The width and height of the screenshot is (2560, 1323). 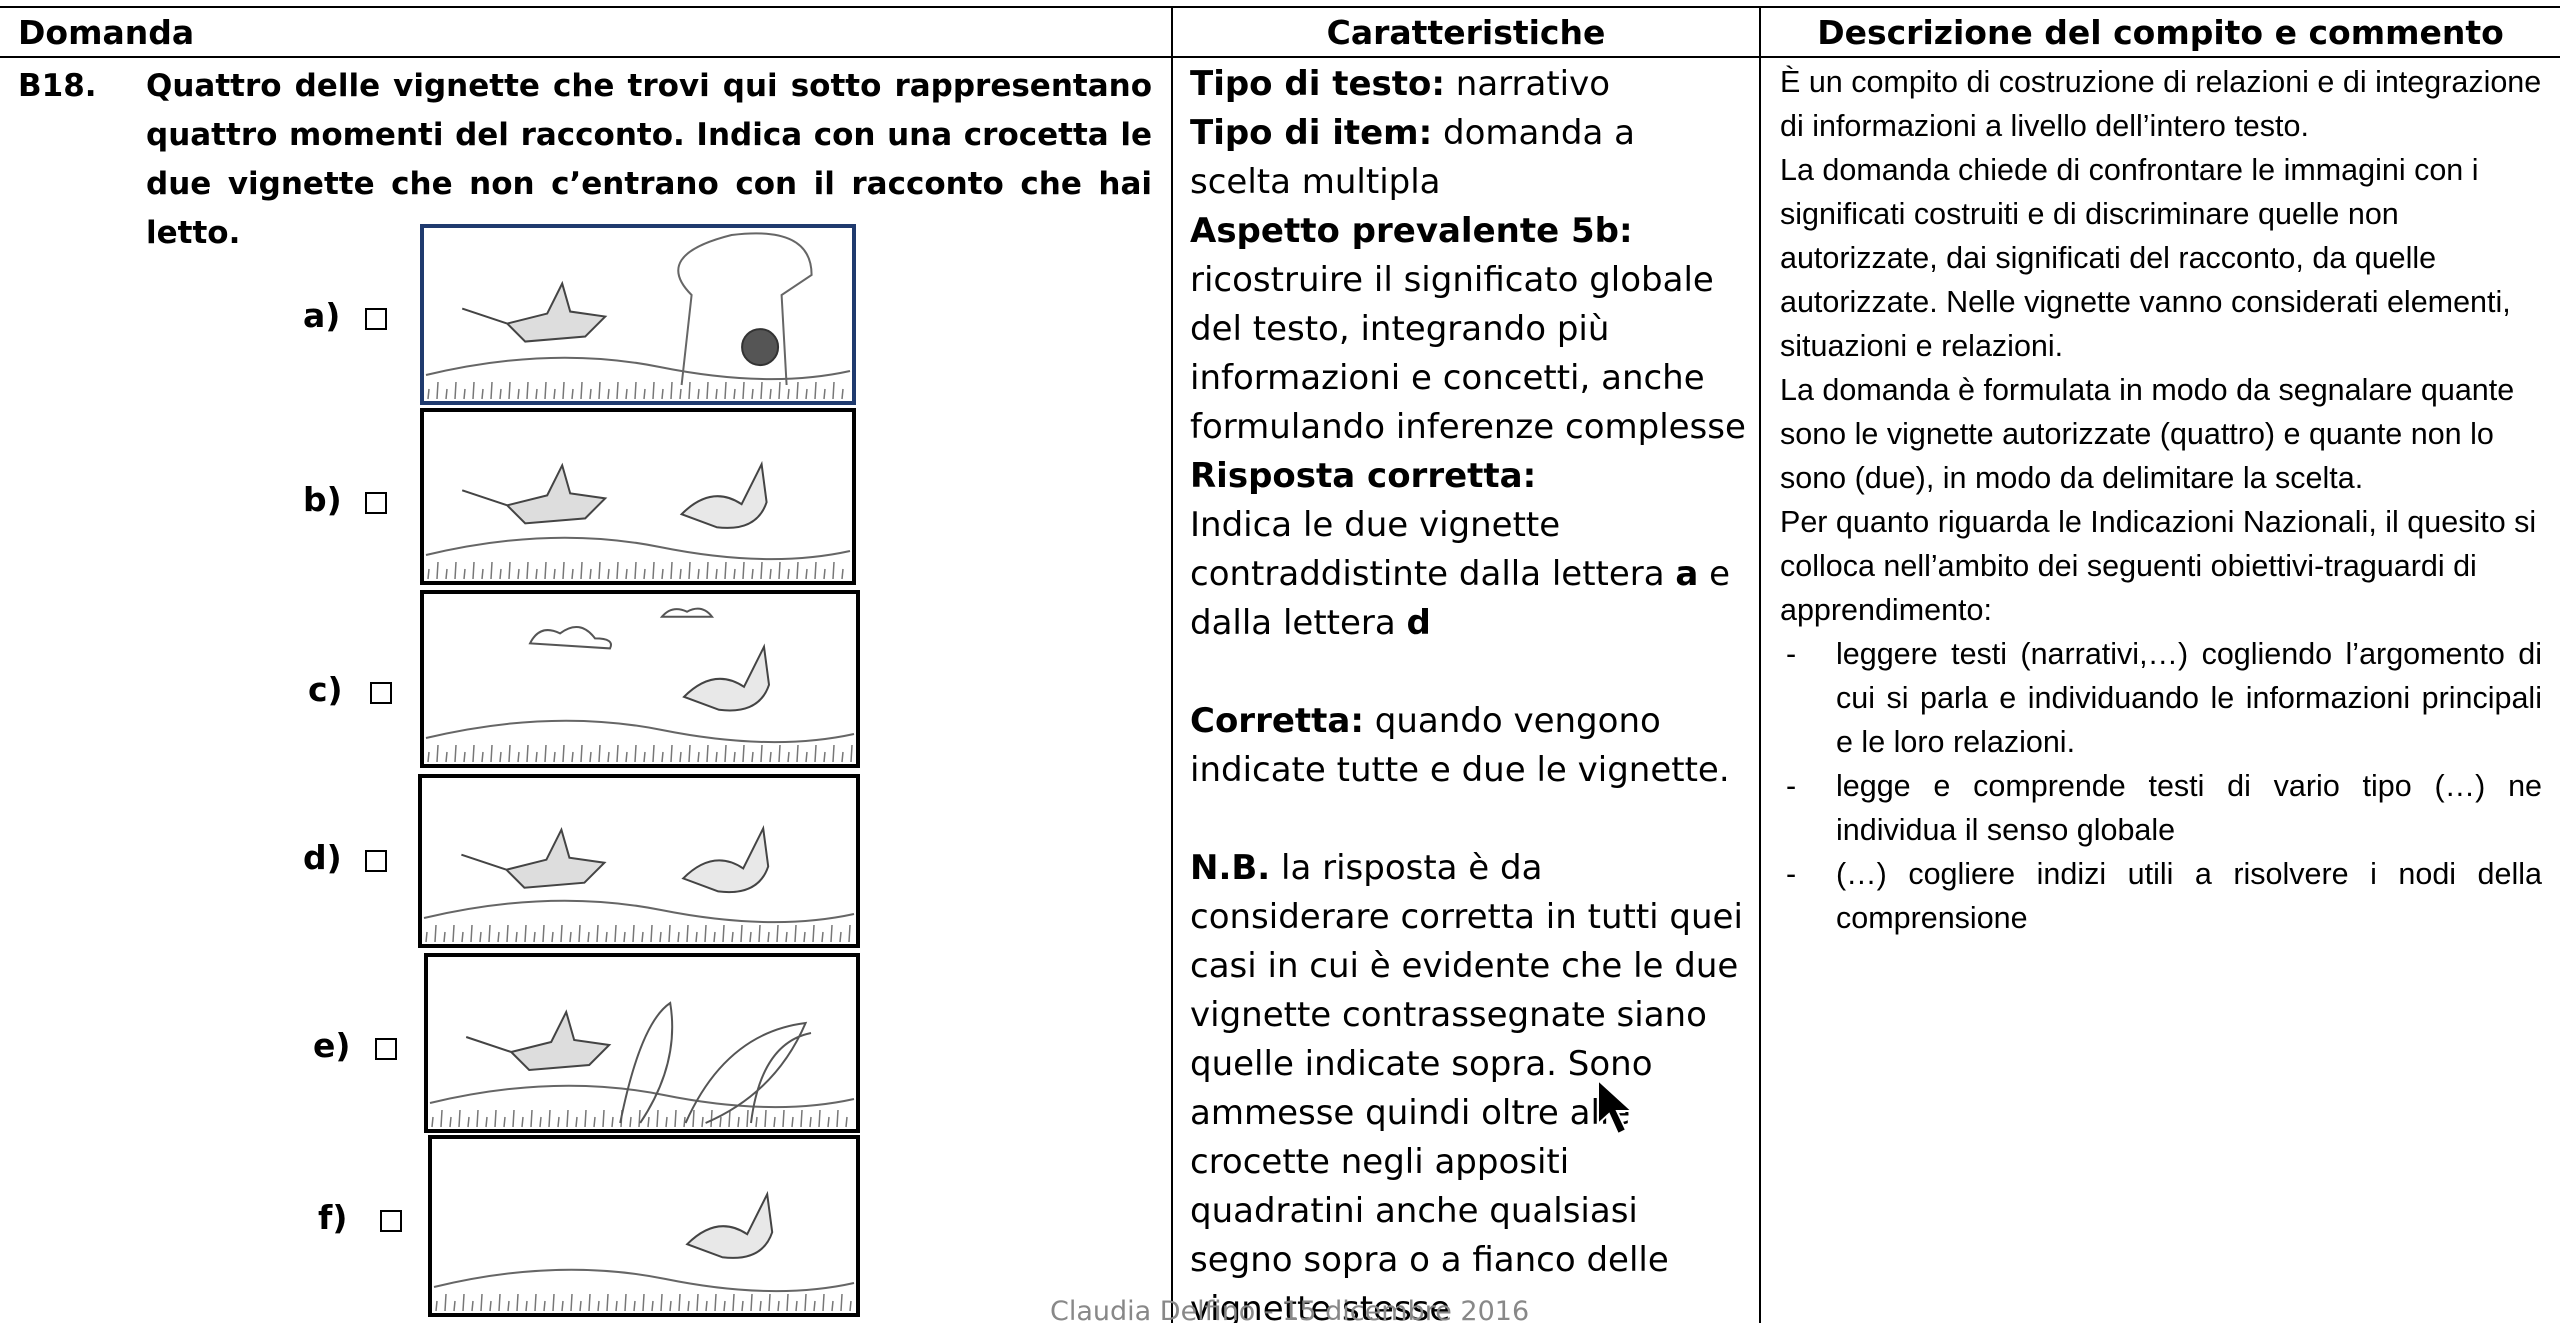 What do you see at coordinates (1230, 868) in the screenshot?
I see `bold-text: N.B.` at bounding box center [1230, 868].